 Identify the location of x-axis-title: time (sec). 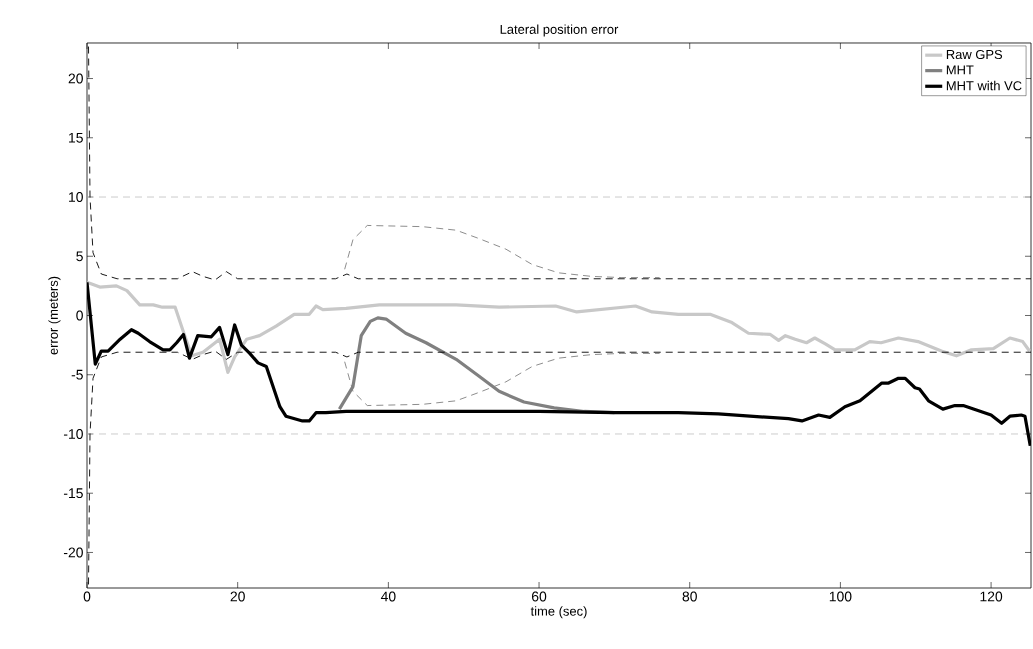
(558, 612).